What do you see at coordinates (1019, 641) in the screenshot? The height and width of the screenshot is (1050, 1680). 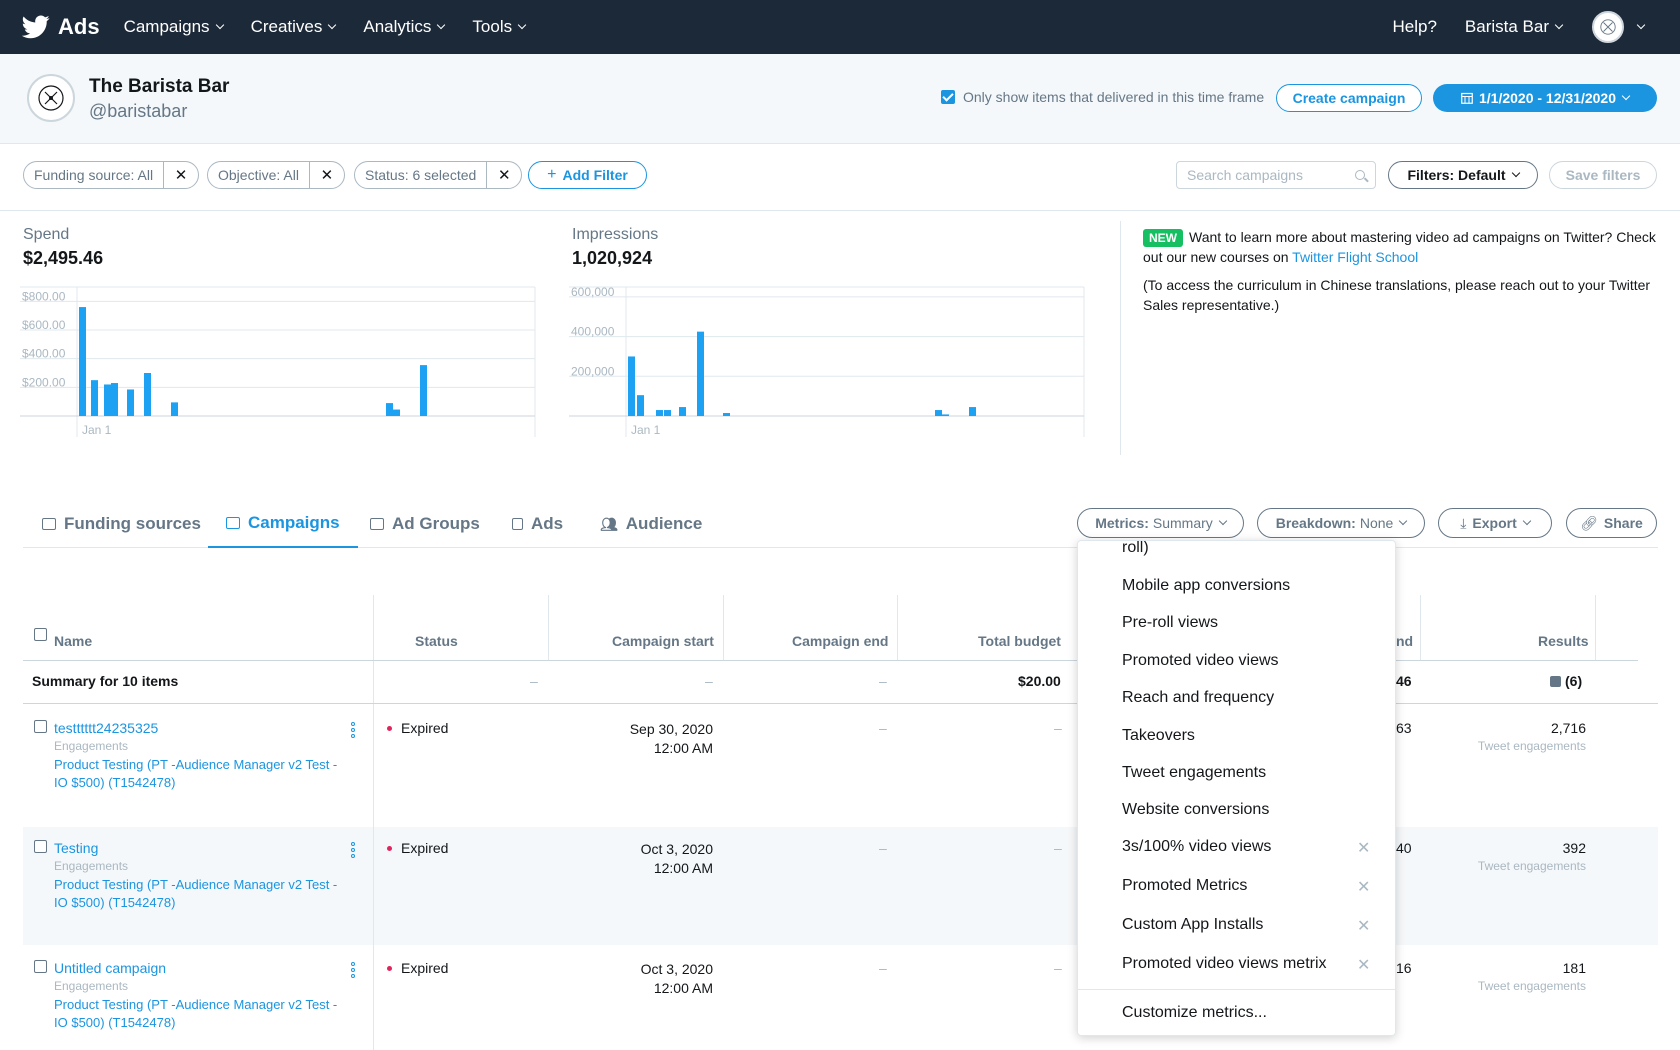 I see `col-header-total-budget: Total budget` at bounding box center [1019, 641].